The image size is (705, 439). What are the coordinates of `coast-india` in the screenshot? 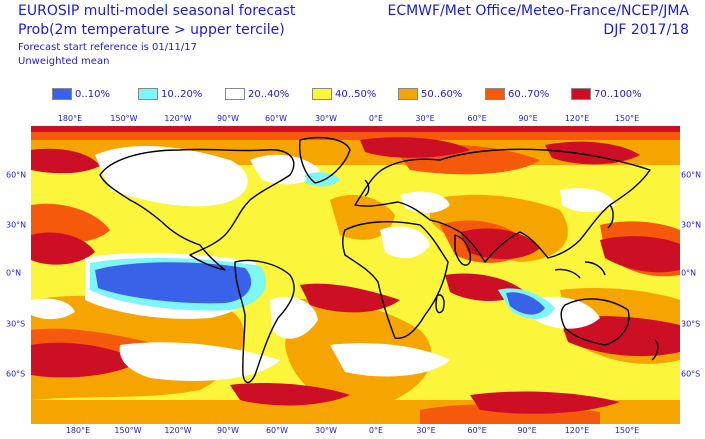 It's located at (463, 250).